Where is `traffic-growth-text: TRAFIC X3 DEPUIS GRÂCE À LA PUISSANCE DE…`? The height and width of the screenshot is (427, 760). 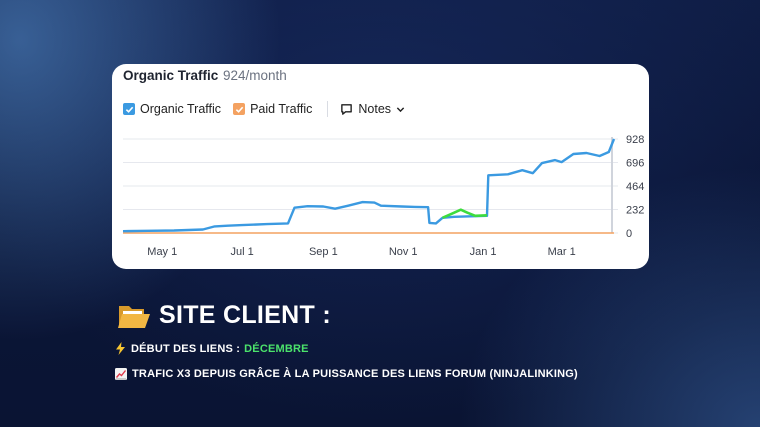
traffic-growth-text: TRAFIC X3 DEPUIS GRÂCE À LA PUISSANCE DE… is located at coordinates (355, 374).